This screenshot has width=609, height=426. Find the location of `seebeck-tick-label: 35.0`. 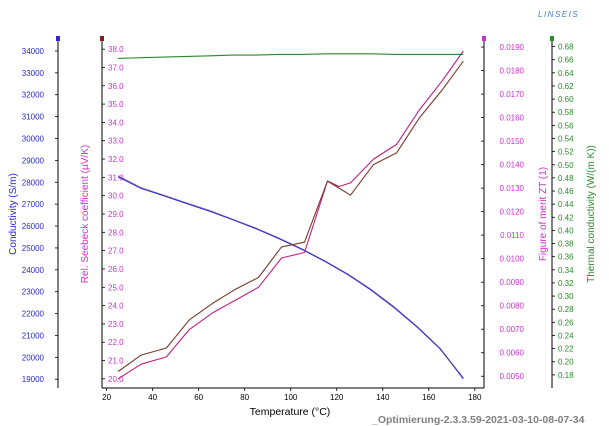

seebeck-tick-label: 35.0 is located at coordinates (116, 104).